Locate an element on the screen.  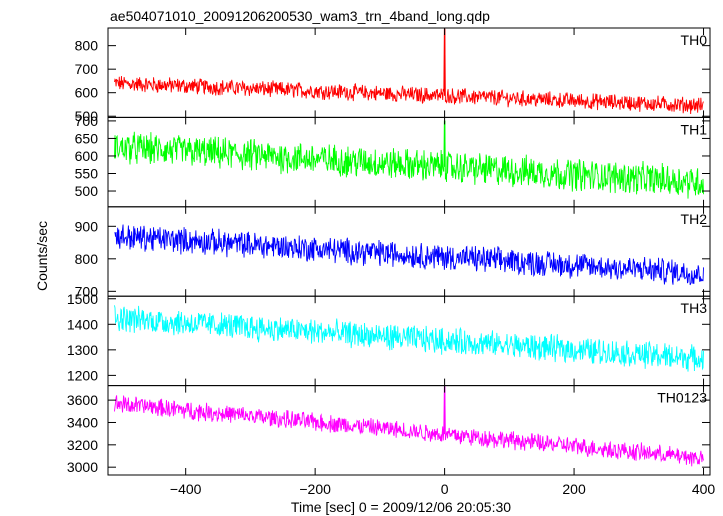
x-tick-label: −400 is located at coordinates (186, 489).